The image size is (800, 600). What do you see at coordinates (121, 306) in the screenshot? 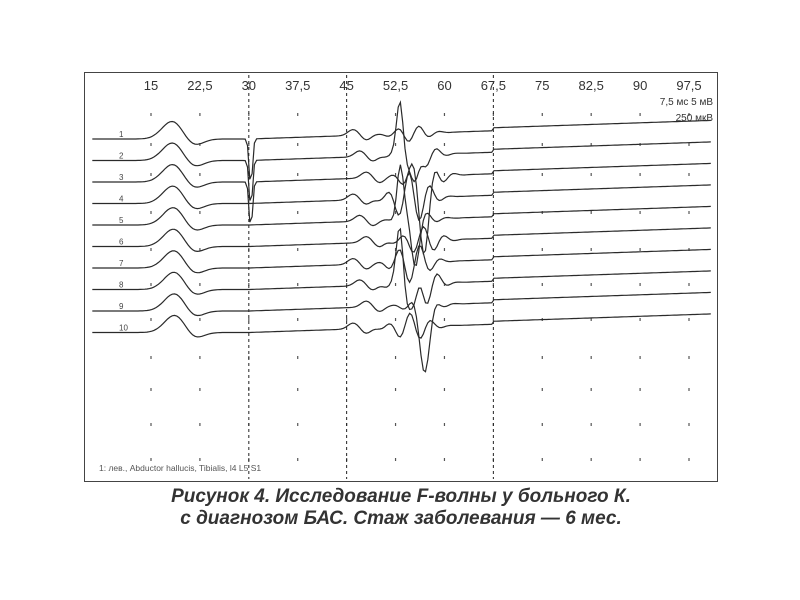
I see `trace-number-label: 9` at bounding box center [121, 306].